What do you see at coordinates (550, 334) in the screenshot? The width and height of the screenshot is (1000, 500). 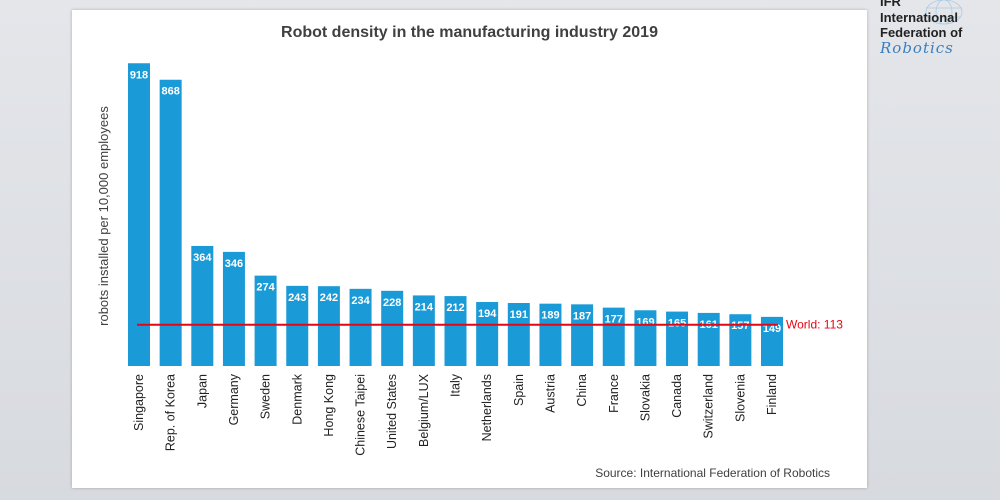 I see `bar-austria` at bounding box center [550, 334].